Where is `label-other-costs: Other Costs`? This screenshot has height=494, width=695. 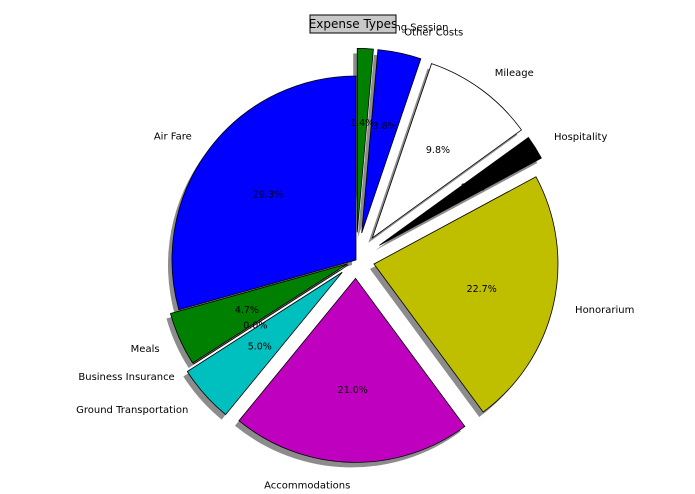
label-other-costs: Other Costs is located at coordinates (433, 32).